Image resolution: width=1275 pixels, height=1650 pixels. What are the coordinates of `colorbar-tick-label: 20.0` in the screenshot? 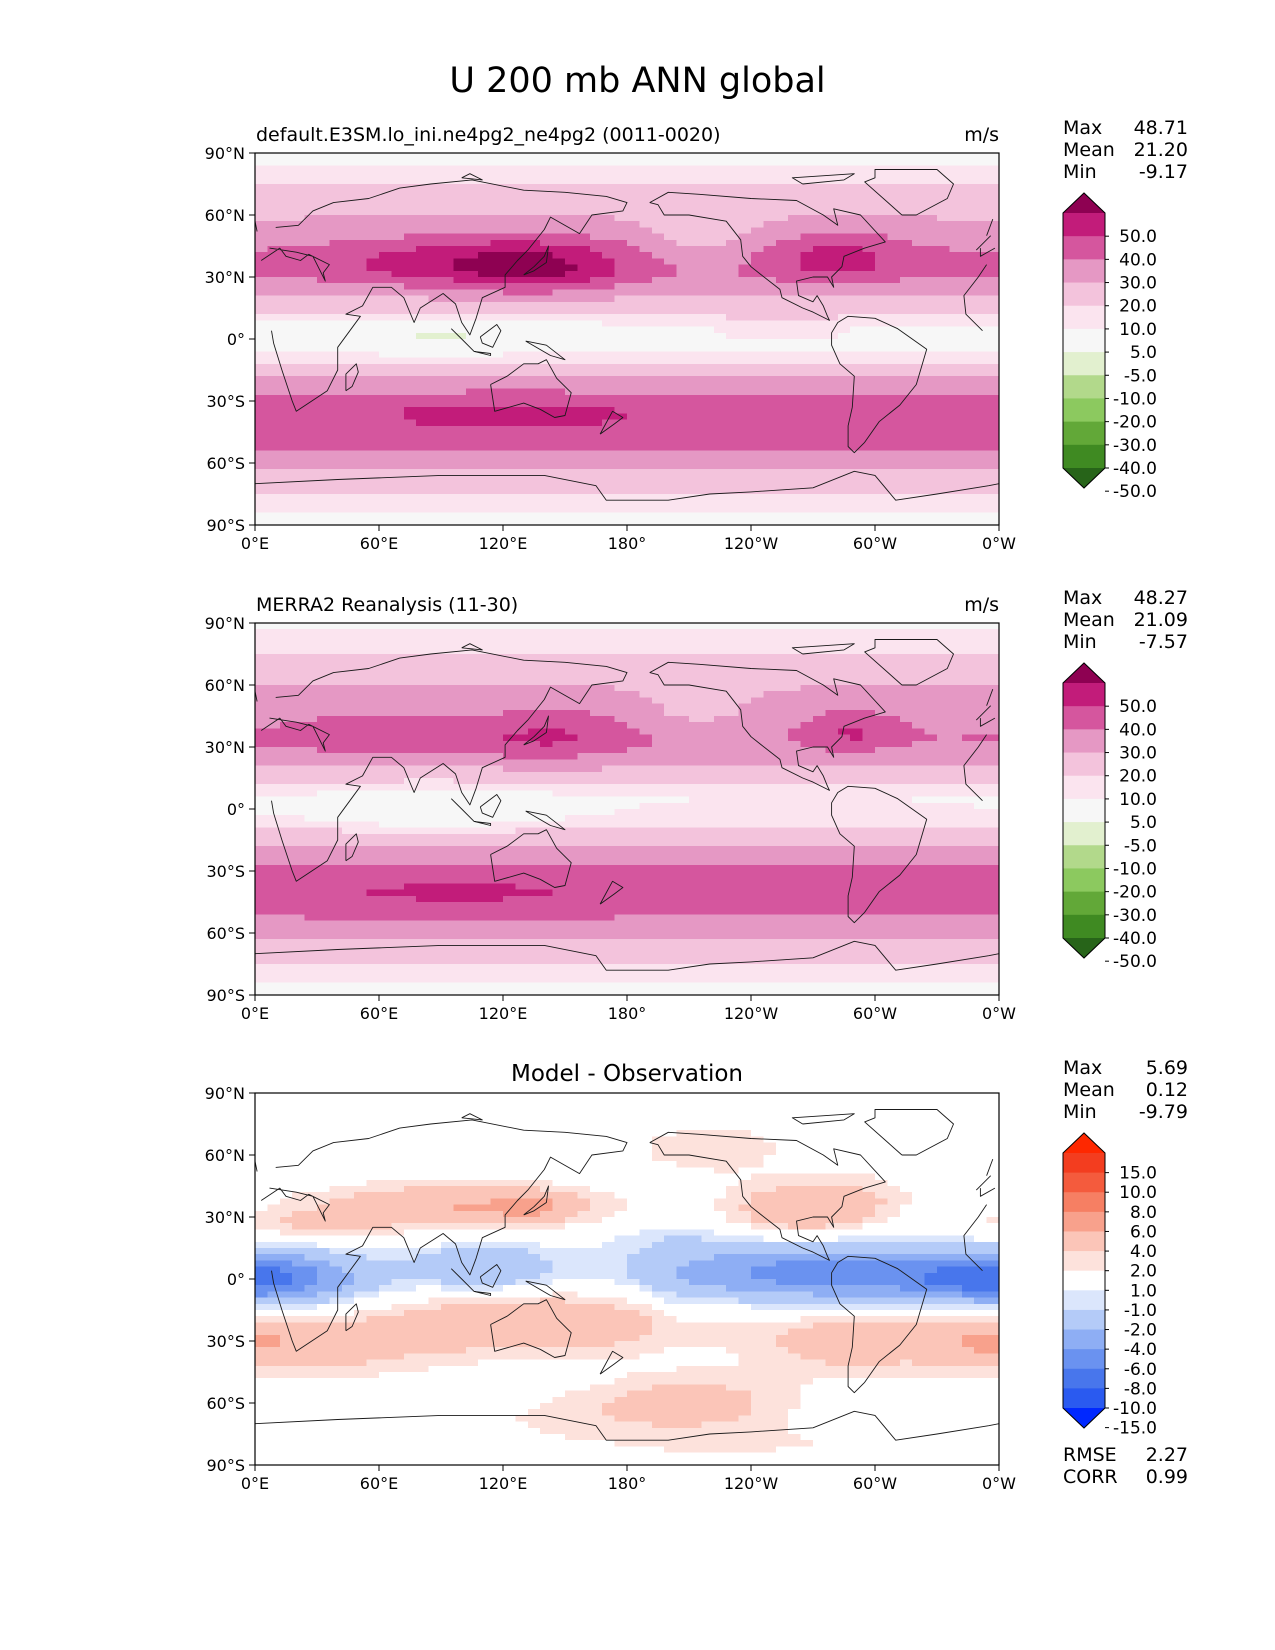 It's located at (1138, 307).